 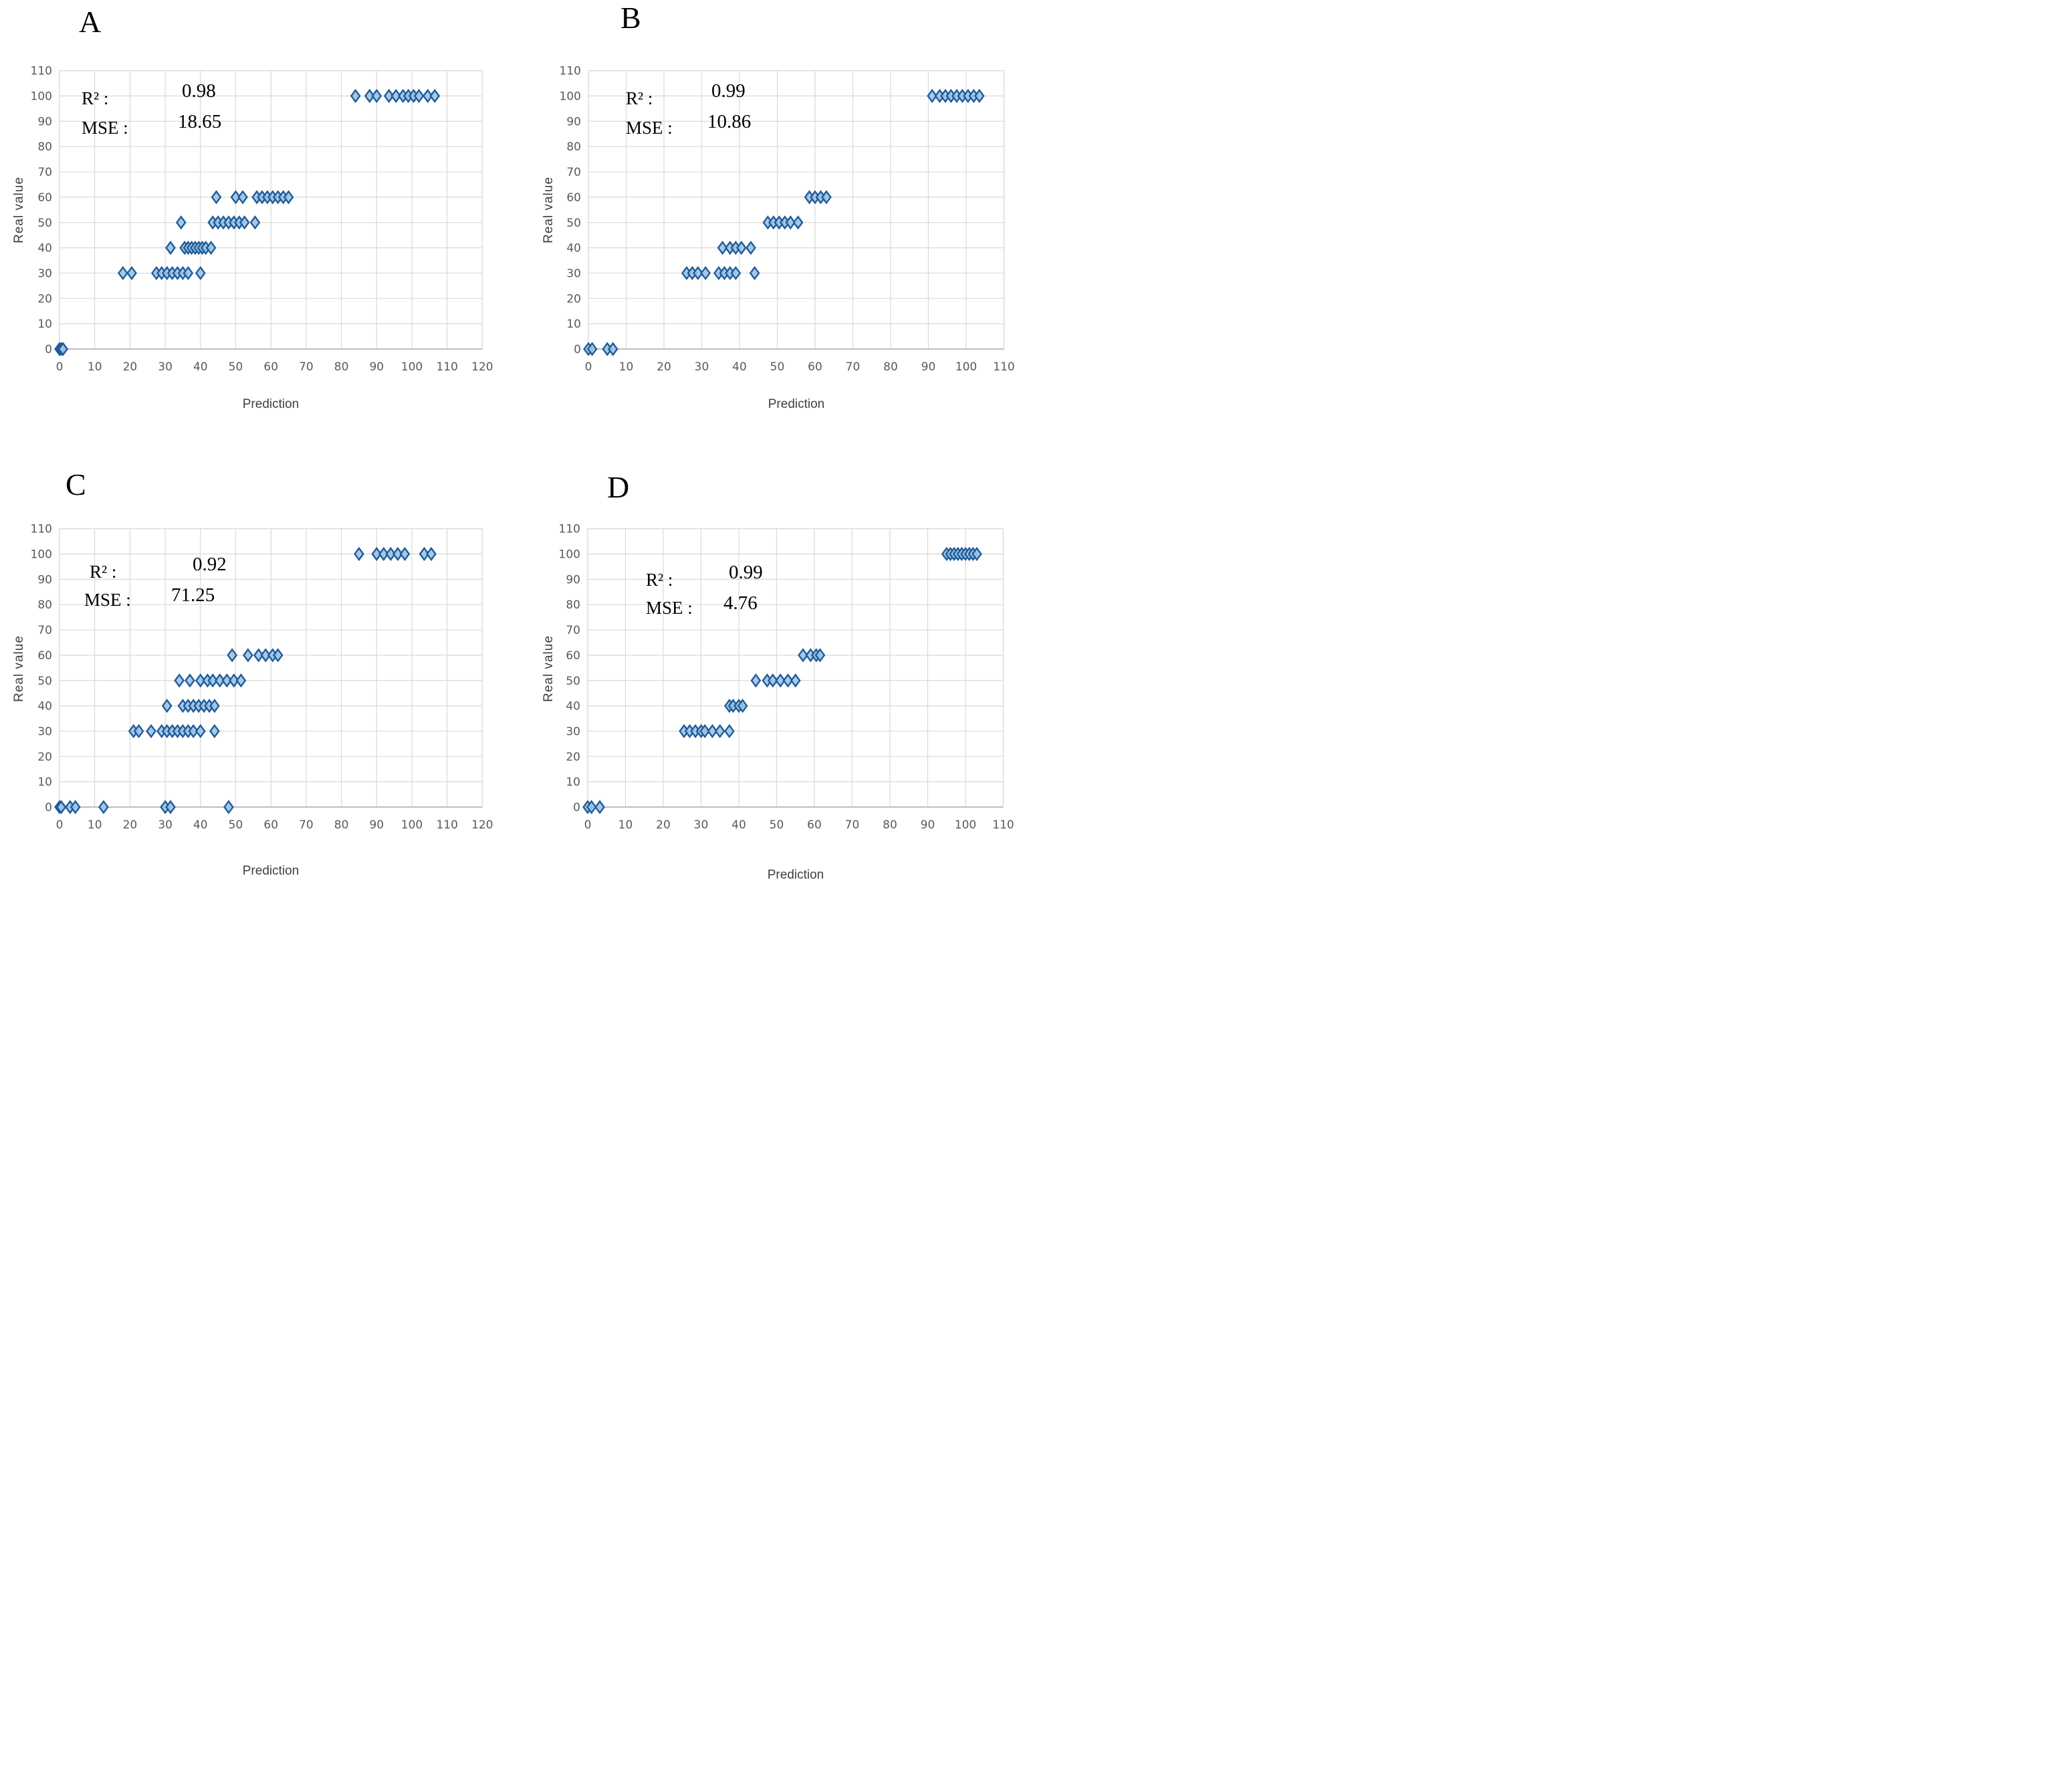 I want to click on mse-label: MSE :, so click(x=669, y=608).